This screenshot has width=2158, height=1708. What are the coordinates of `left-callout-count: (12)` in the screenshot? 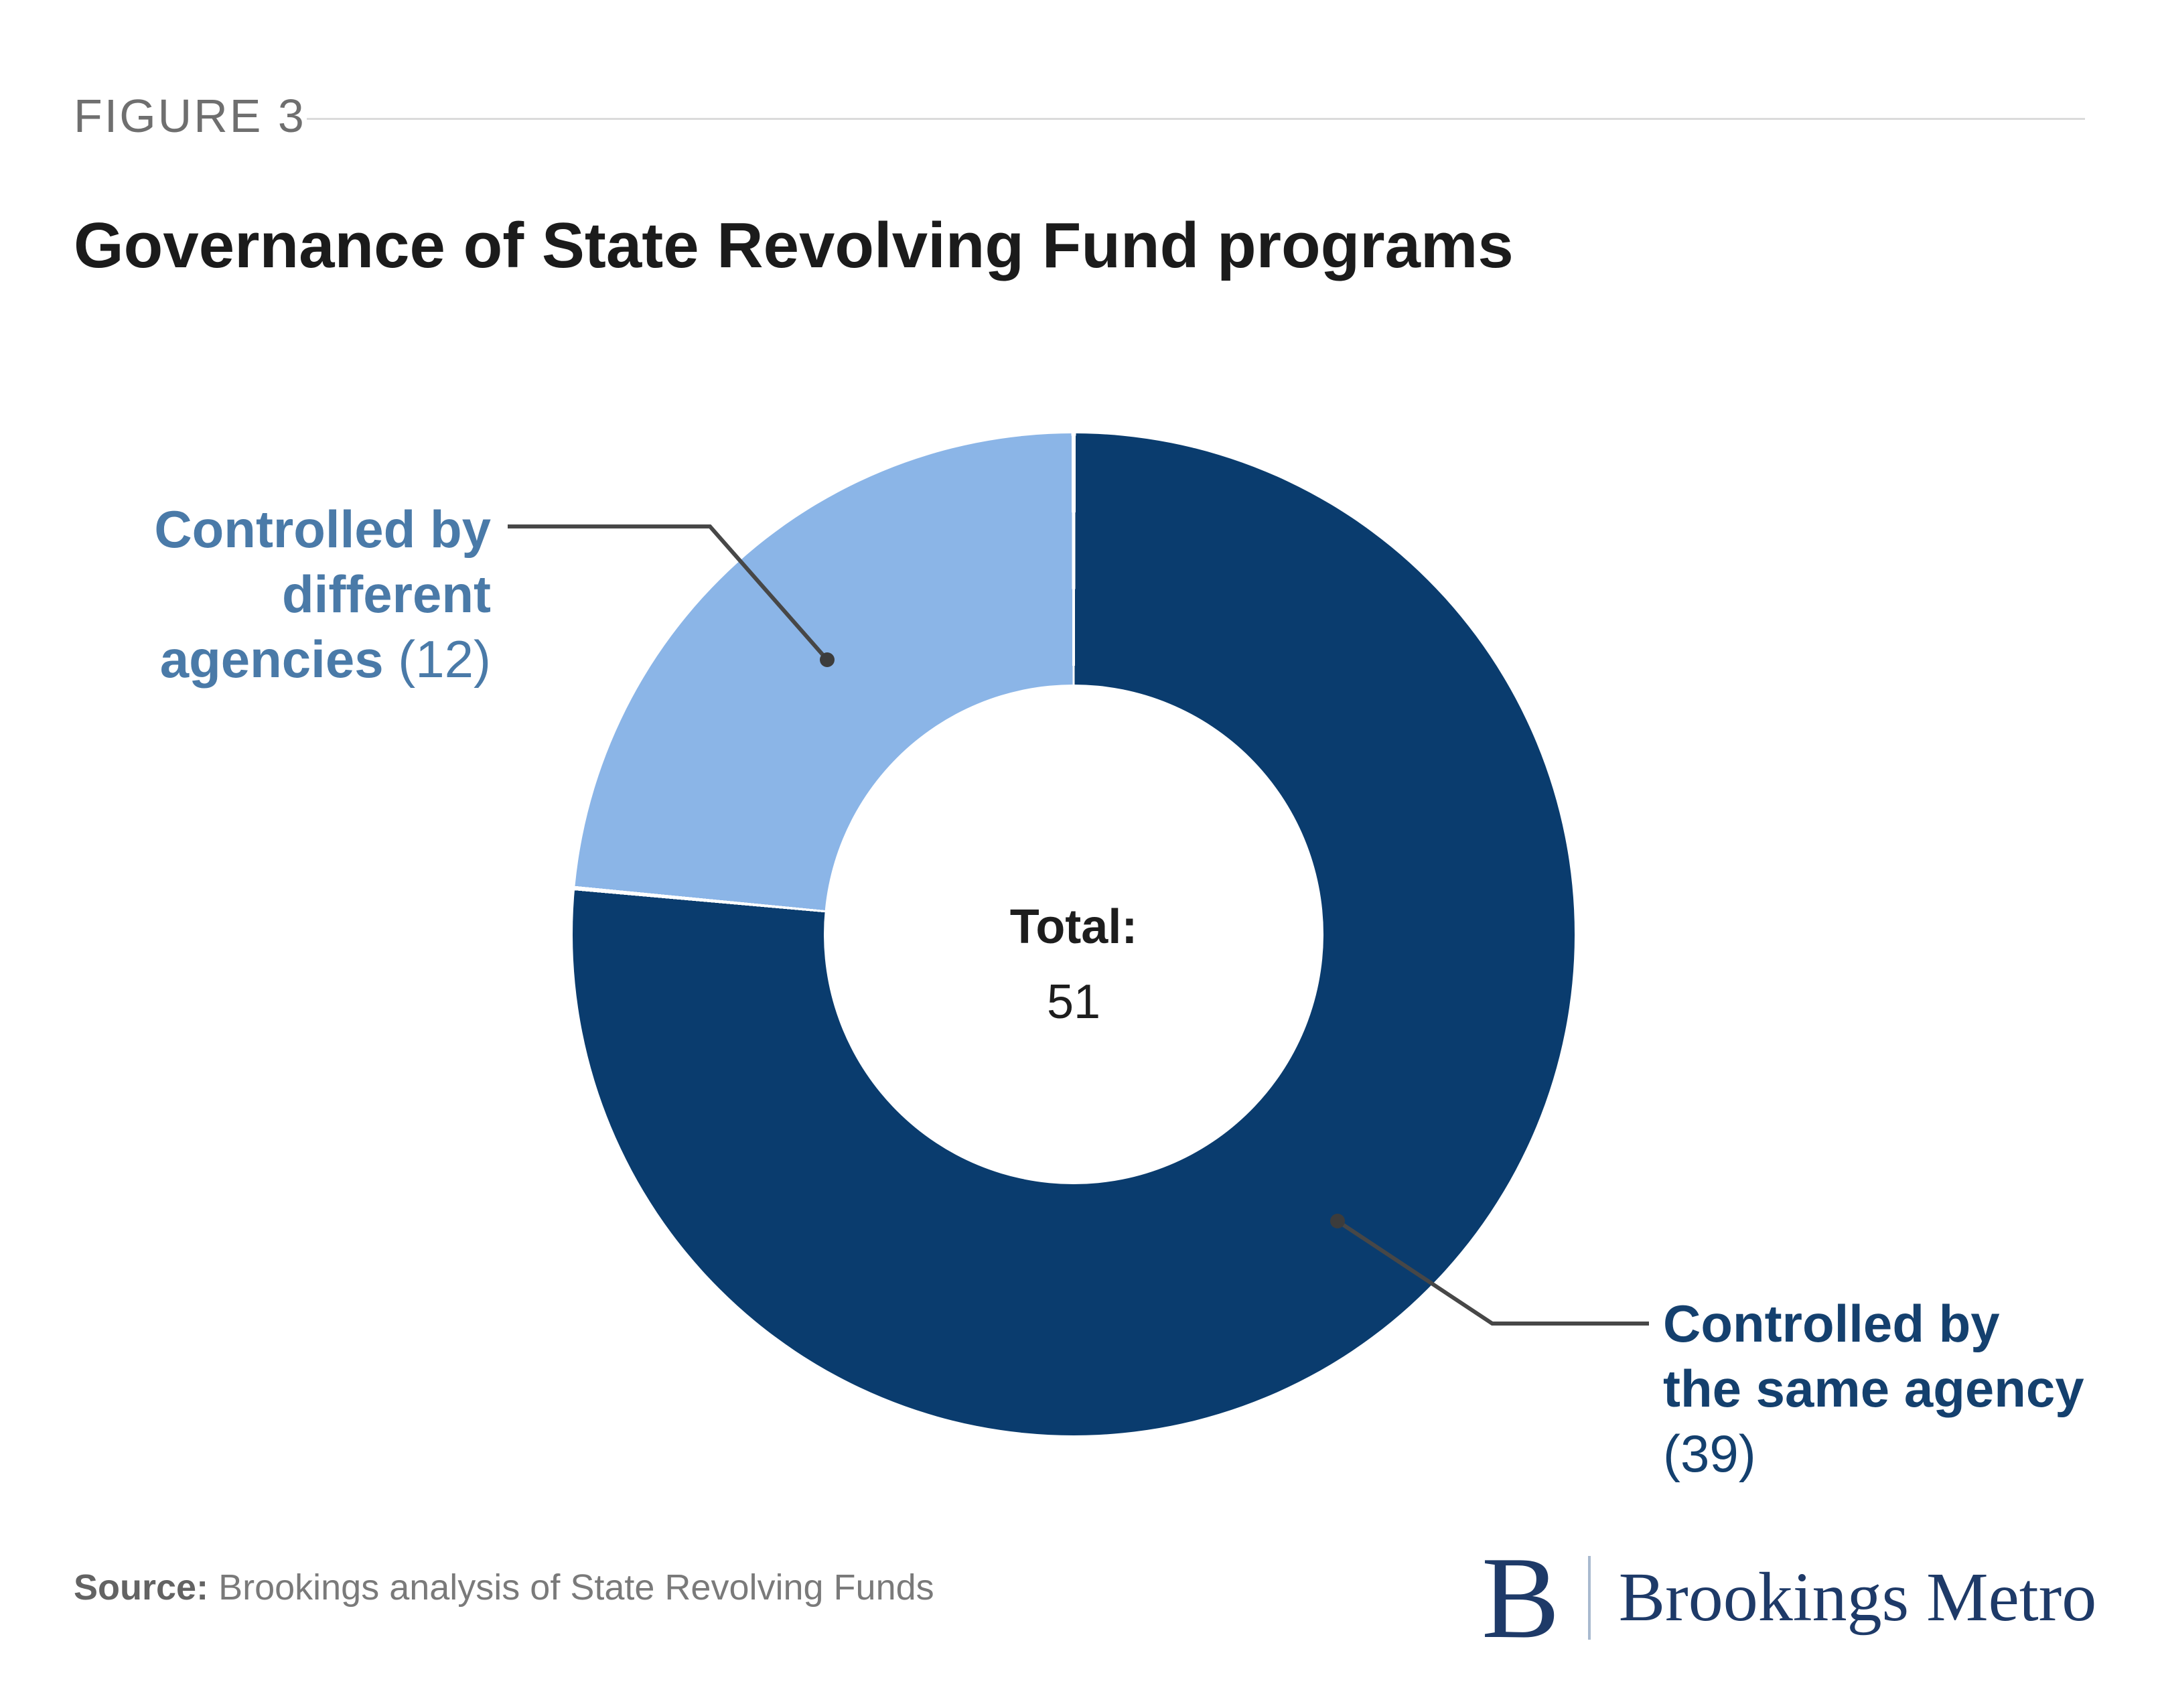 It's located at (444, 659).